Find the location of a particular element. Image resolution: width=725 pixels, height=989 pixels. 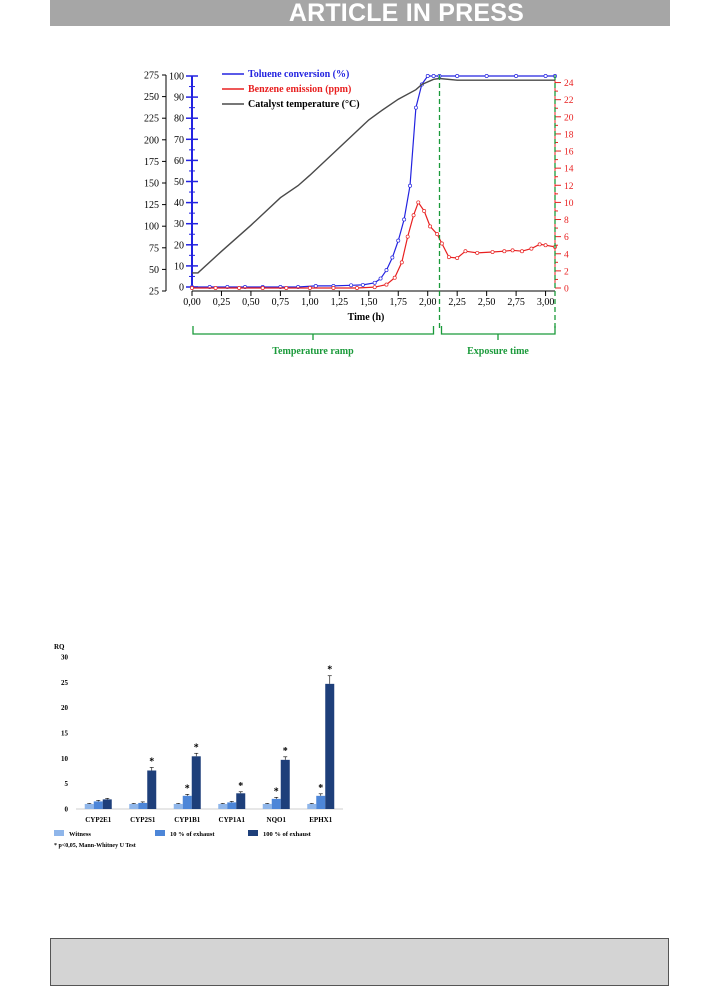

emission-tick-label: 8 is located at coordinates (566, 221).